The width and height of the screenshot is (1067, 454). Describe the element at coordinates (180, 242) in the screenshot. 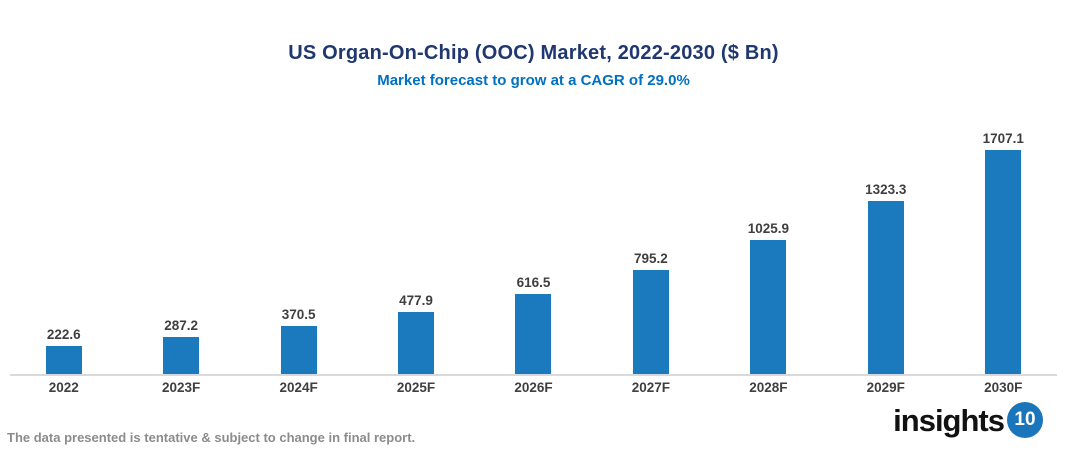

I see `bar-column-2023f: 287.2` at that location.